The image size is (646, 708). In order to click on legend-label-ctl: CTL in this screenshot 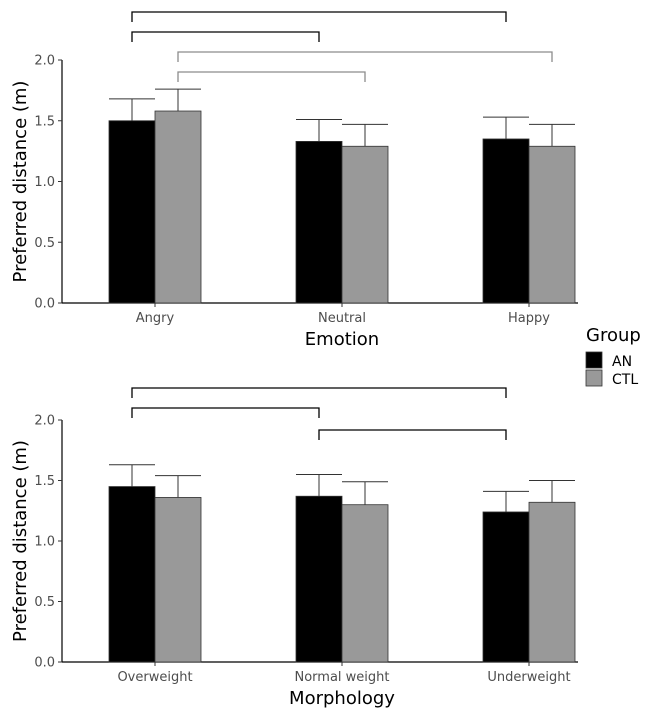, I will do `click(625, 380)`.